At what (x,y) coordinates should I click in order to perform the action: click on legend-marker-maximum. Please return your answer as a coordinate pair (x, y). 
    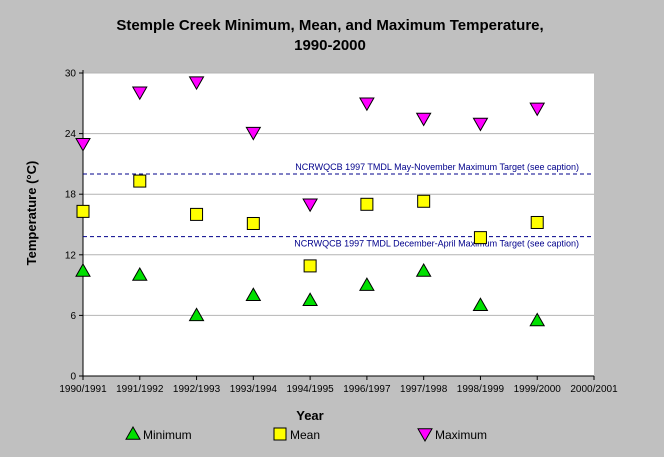
    Looking at the image, I should click on (425, 435).